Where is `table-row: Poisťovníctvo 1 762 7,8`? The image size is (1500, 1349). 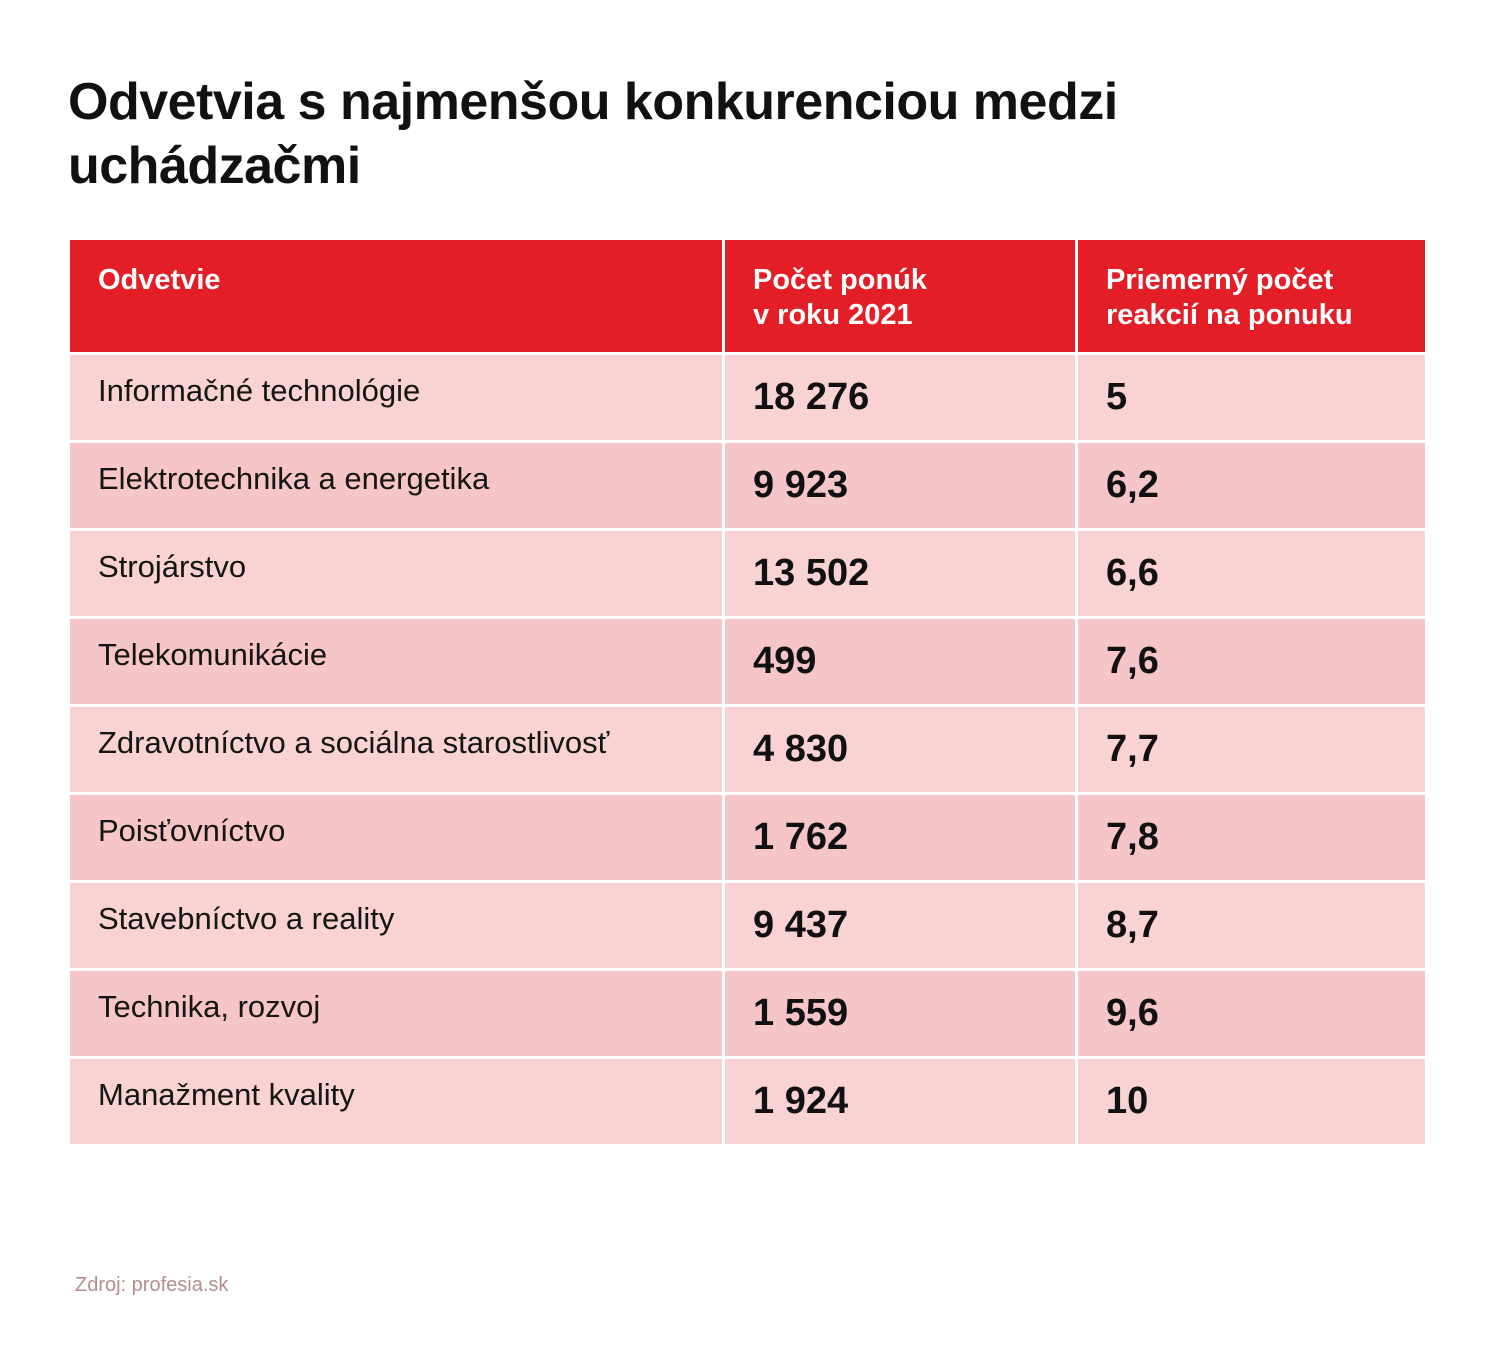 table-row: Poisťovníctvo 1 762 7,8 is located at coordinates (747, 839).